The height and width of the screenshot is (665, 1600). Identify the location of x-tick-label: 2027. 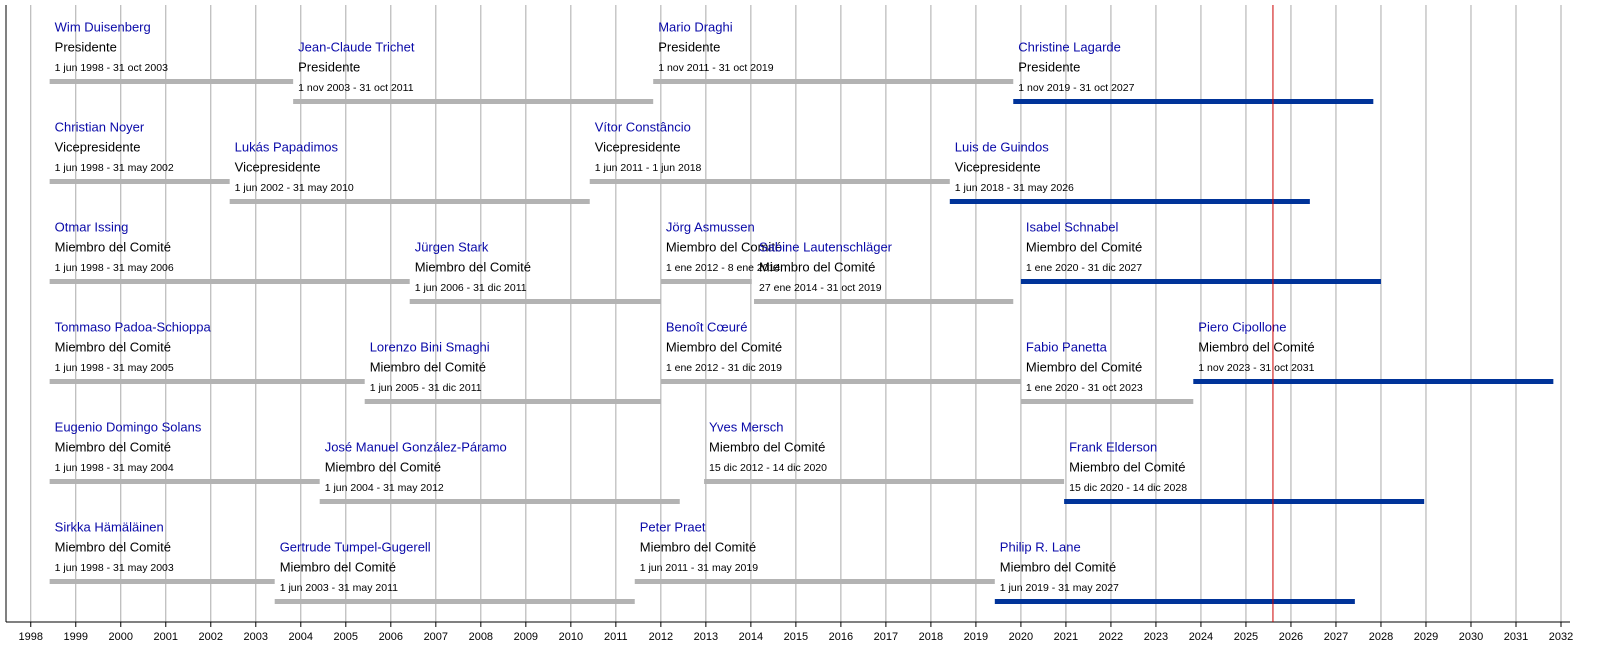
(1336, 637).